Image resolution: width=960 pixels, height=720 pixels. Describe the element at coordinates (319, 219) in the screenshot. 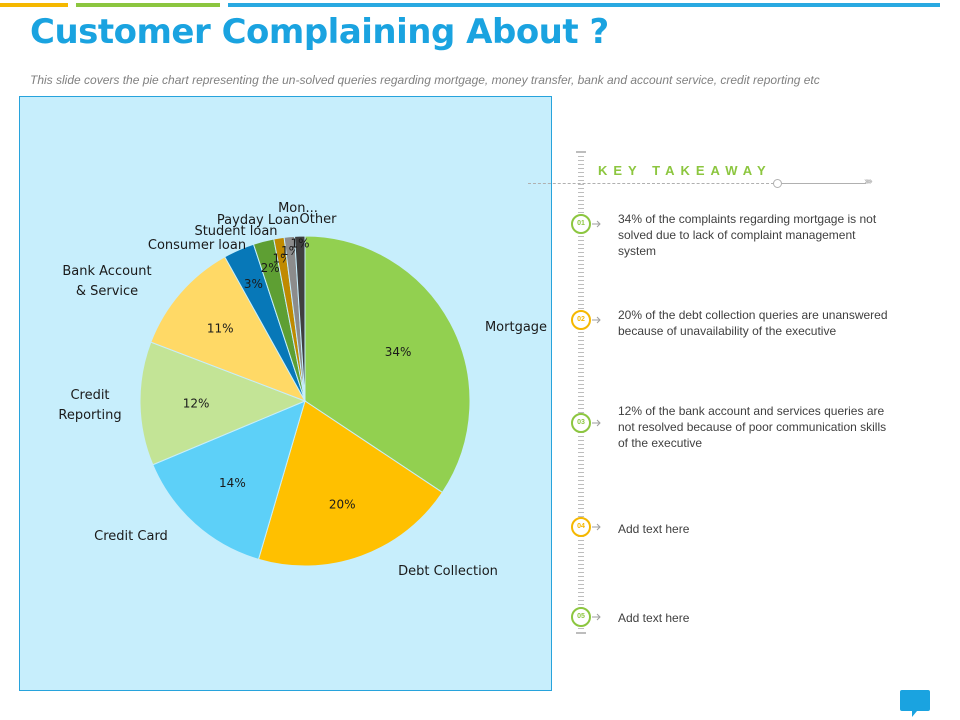

I see `pie-category-label: Other` at that location.